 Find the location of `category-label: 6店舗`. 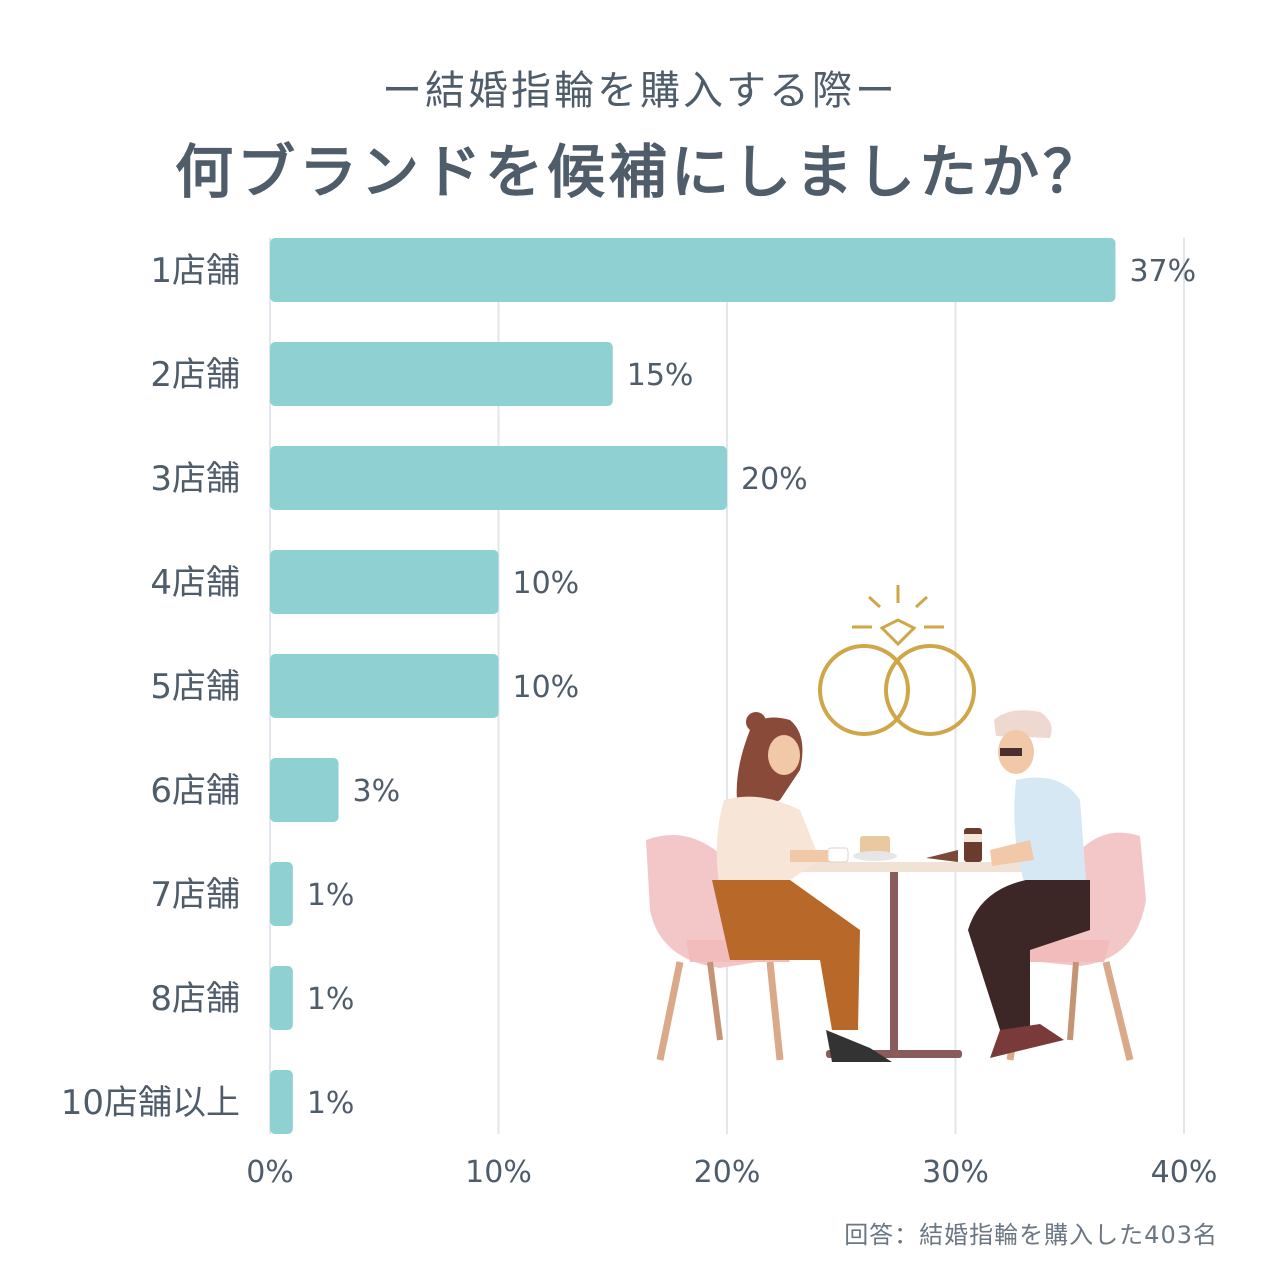

category-label: 6店舗 is located at coordinates (195, 791).